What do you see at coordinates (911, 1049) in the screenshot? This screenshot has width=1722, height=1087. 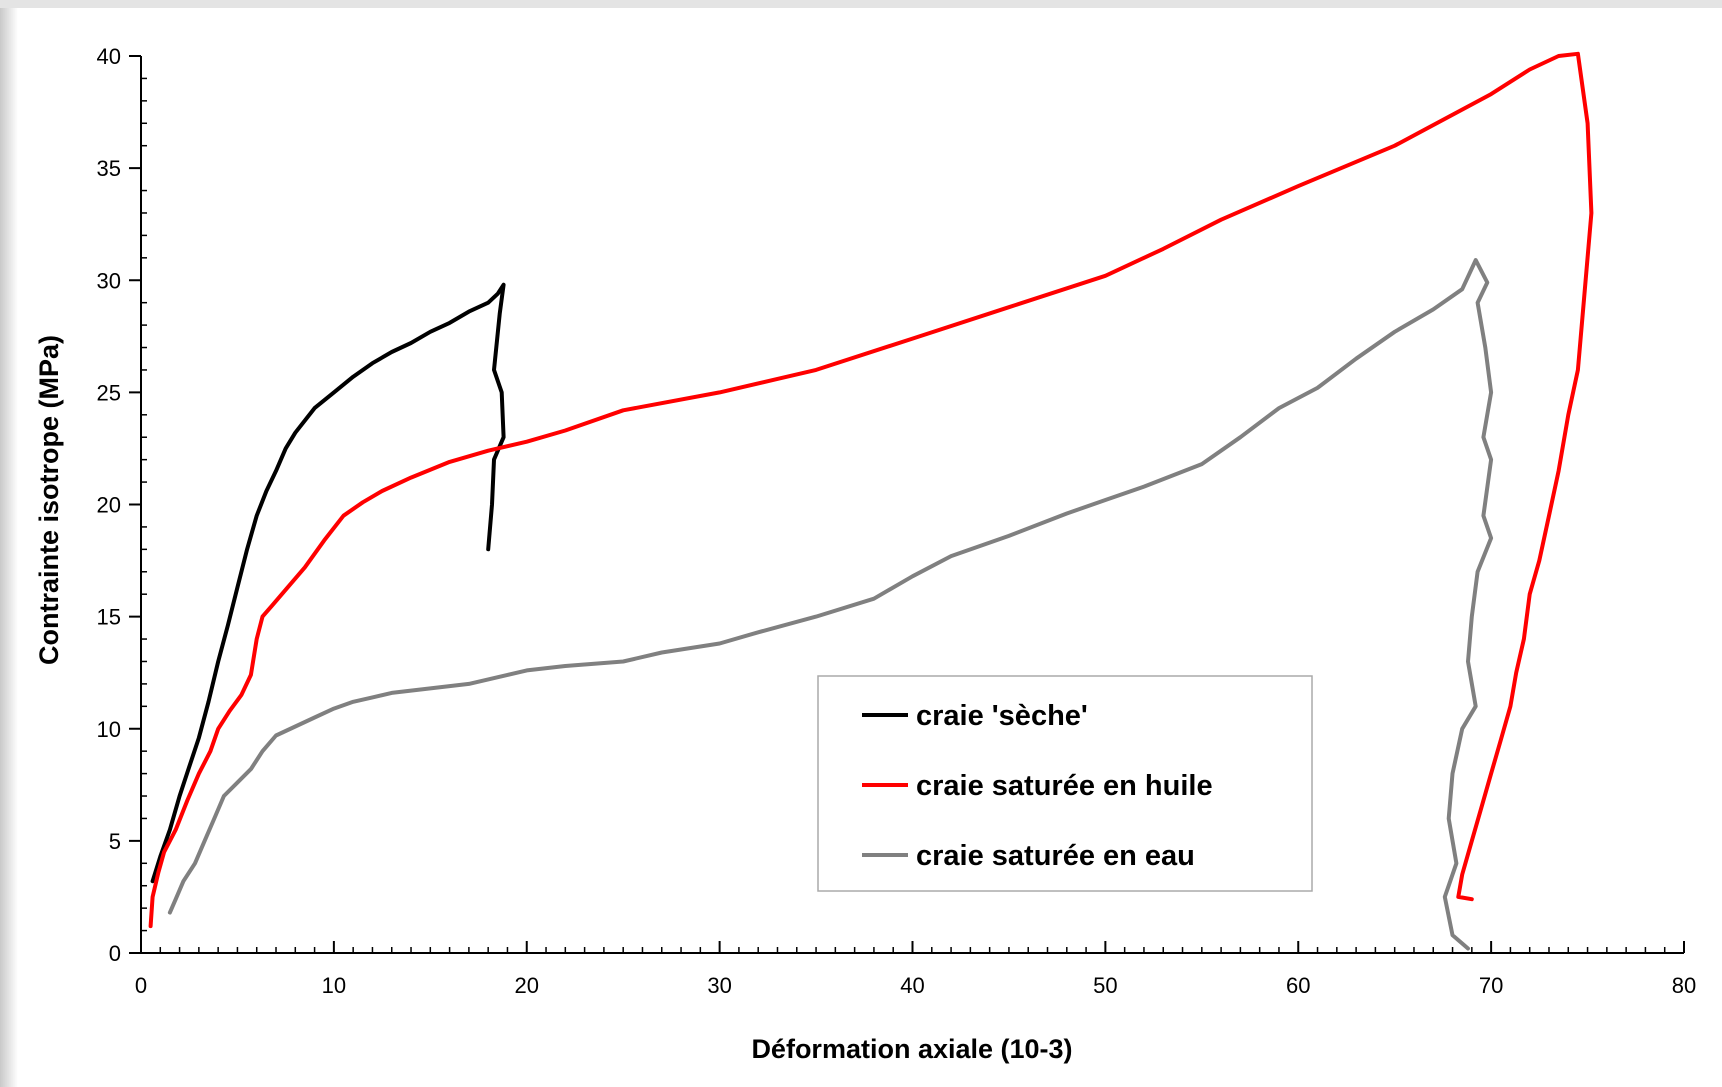 I see `x-axis-title: Déformation axiale (10-3)` at bounding box center [911, 1049].